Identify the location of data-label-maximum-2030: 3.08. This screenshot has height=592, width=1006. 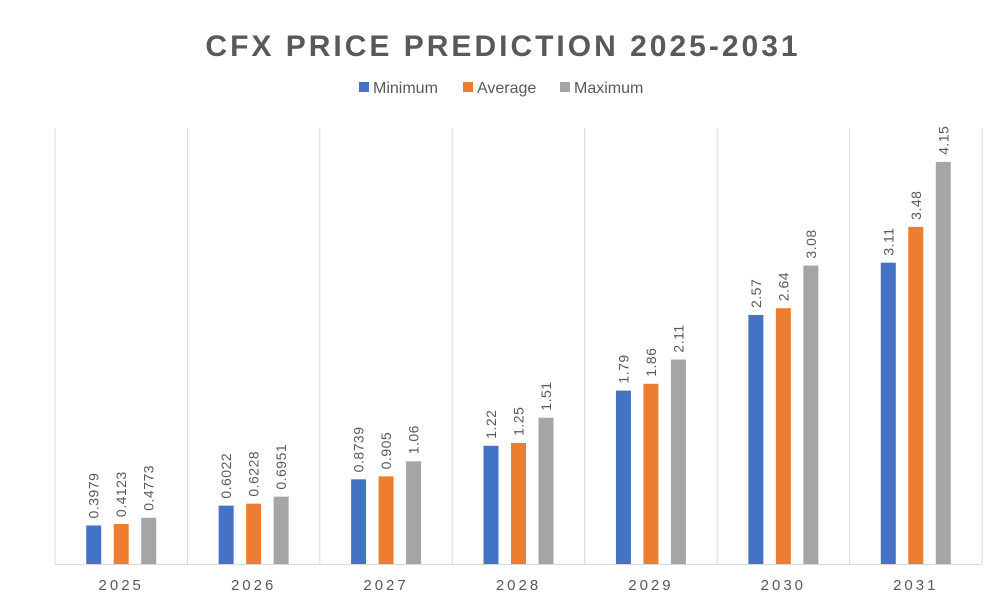
(811, 243).